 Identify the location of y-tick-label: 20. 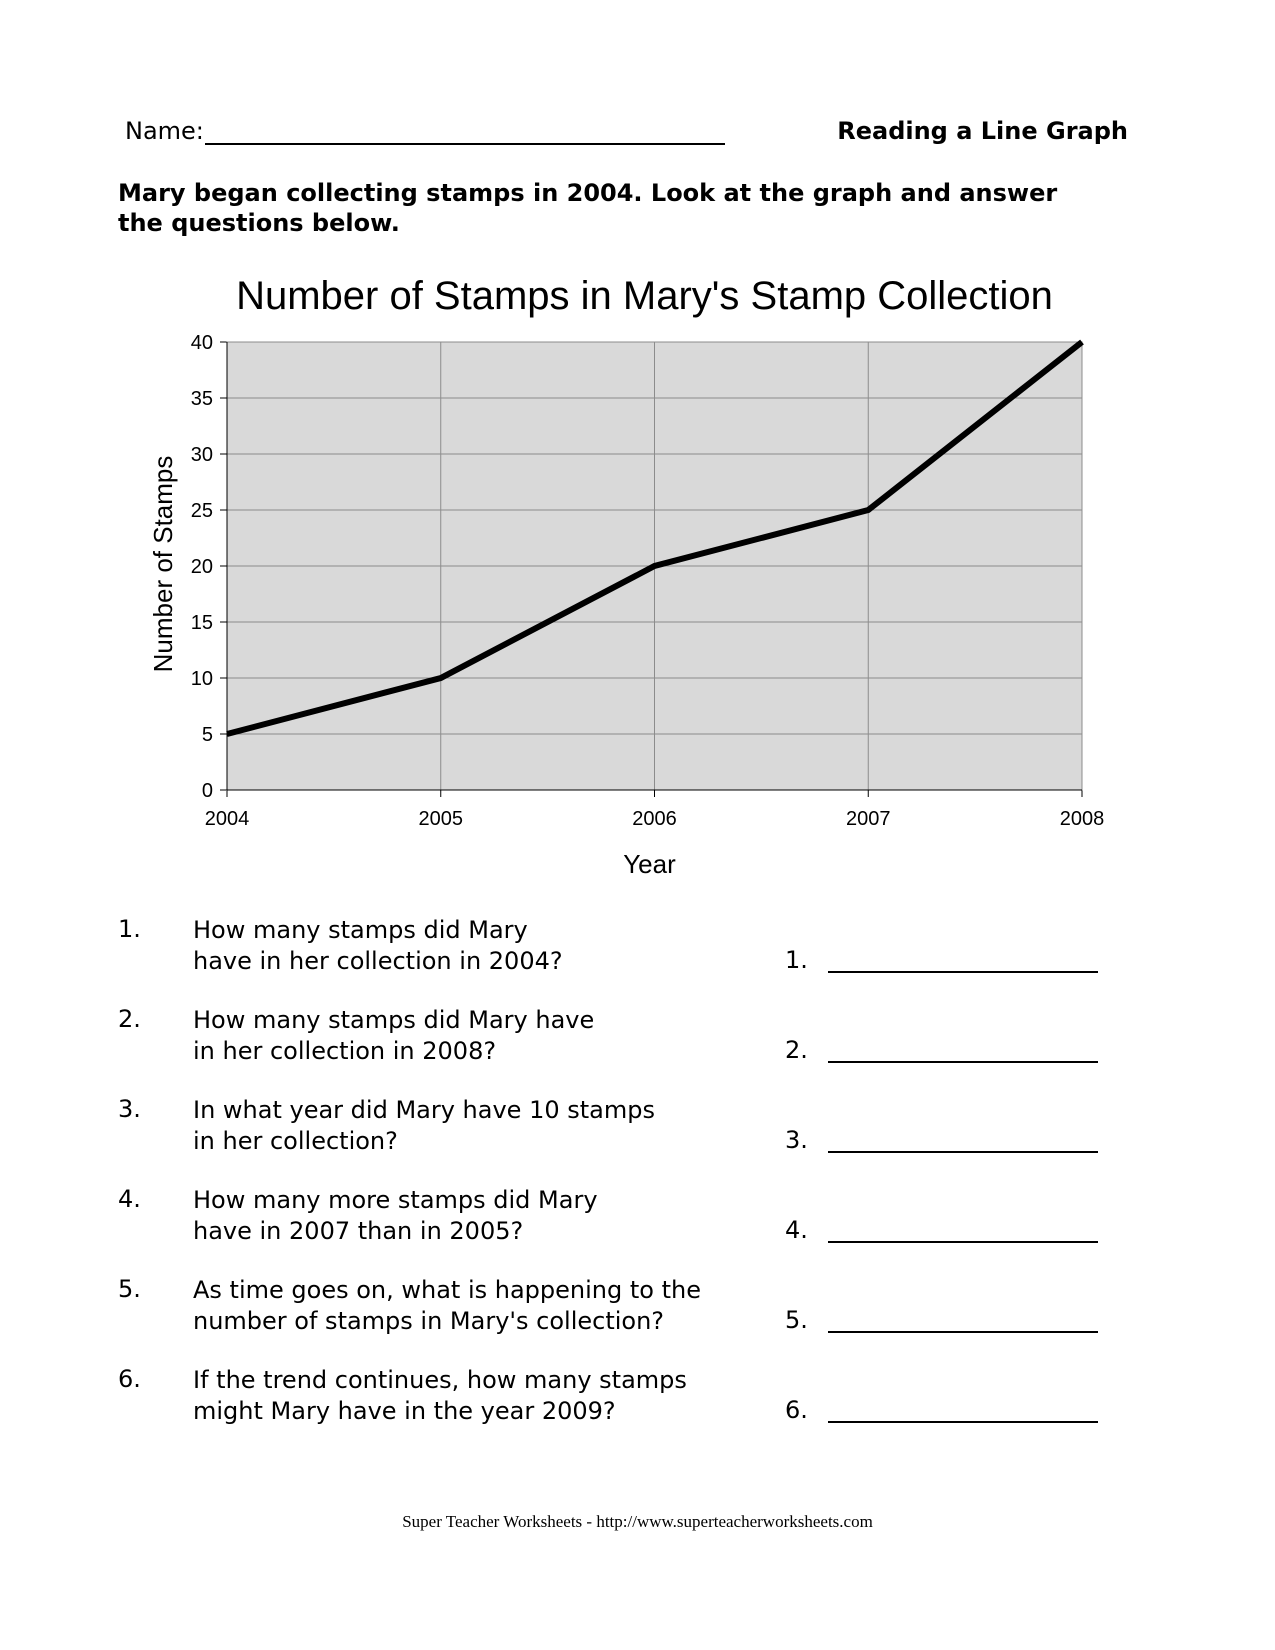
(202, 567).